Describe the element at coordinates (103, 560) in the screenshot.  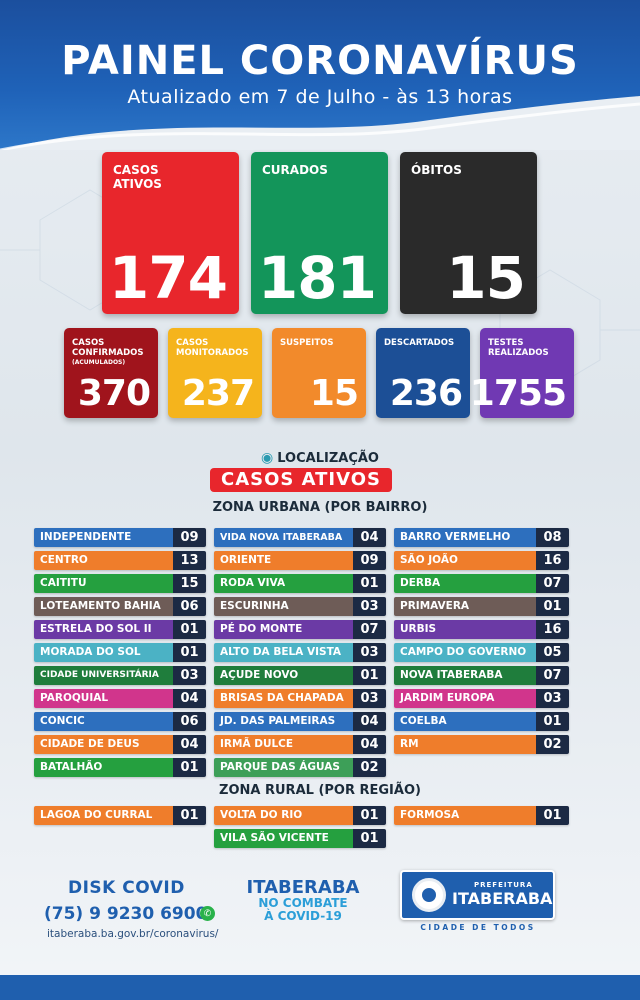
I see `neighborhood-name: CENTRO` at that location.